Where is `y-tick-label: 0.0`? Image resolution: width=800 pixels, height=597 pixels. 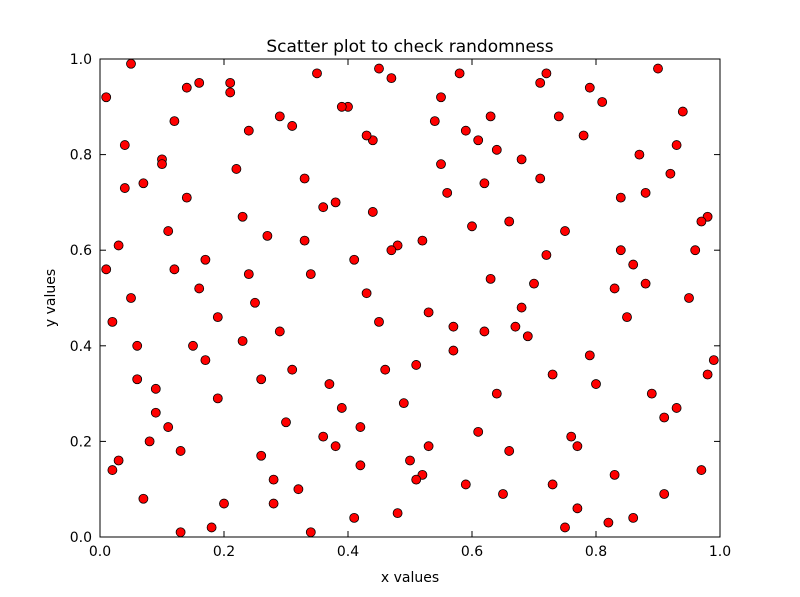
y-tick-label: 0.0 is located at coordinates (81, 538).